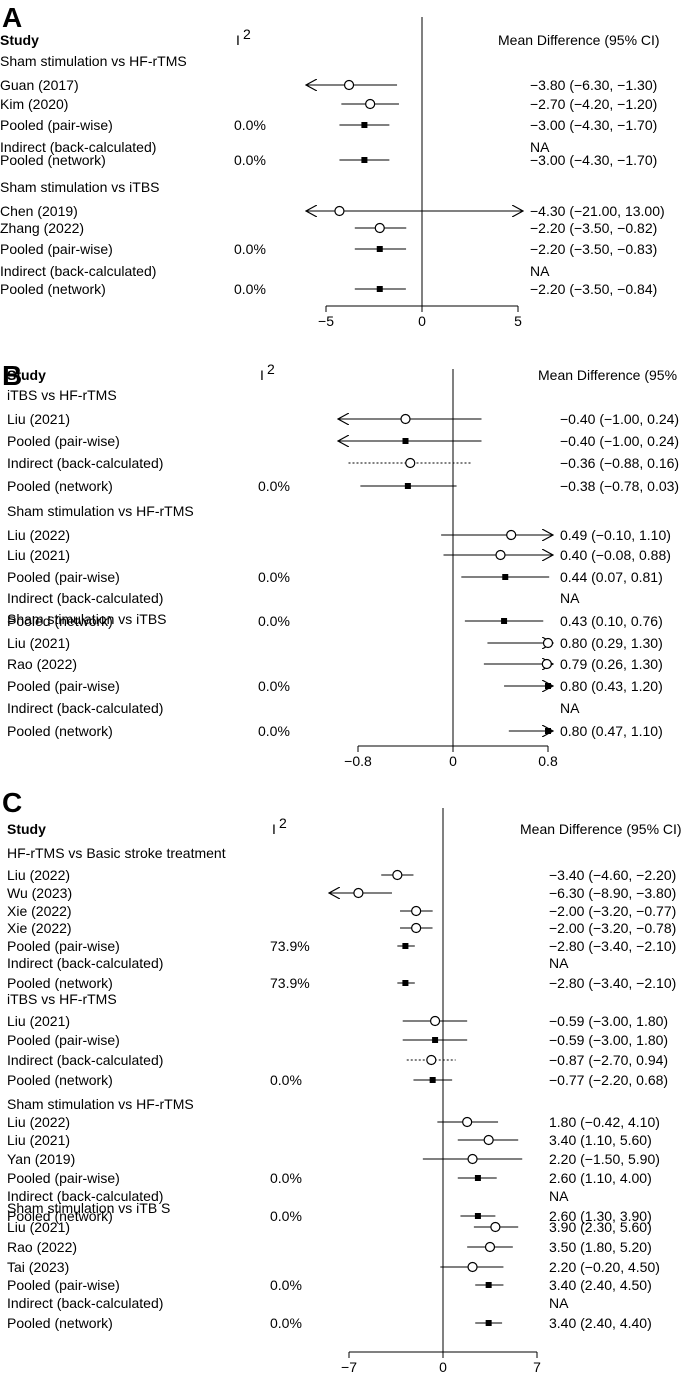 This screenshot has width=697, height=1382. I want to click on comparison-group-title: iTBS vs HF-rTMS, so click(62, 999).